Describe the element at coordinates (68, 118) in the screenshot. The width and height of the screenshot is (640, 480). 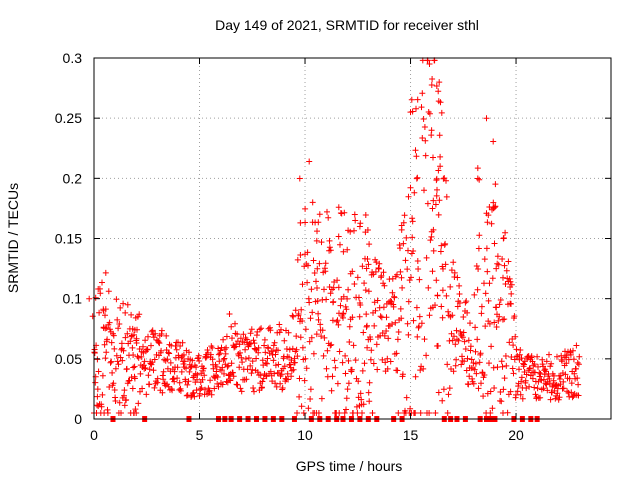
I see `y-tick-label: 0.25` at that location.